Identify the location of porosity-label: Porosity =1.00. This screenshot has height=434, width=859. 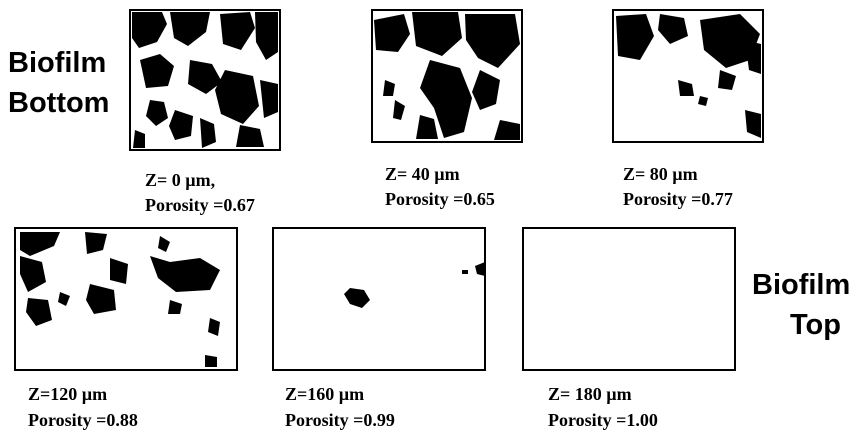
(603, 420).